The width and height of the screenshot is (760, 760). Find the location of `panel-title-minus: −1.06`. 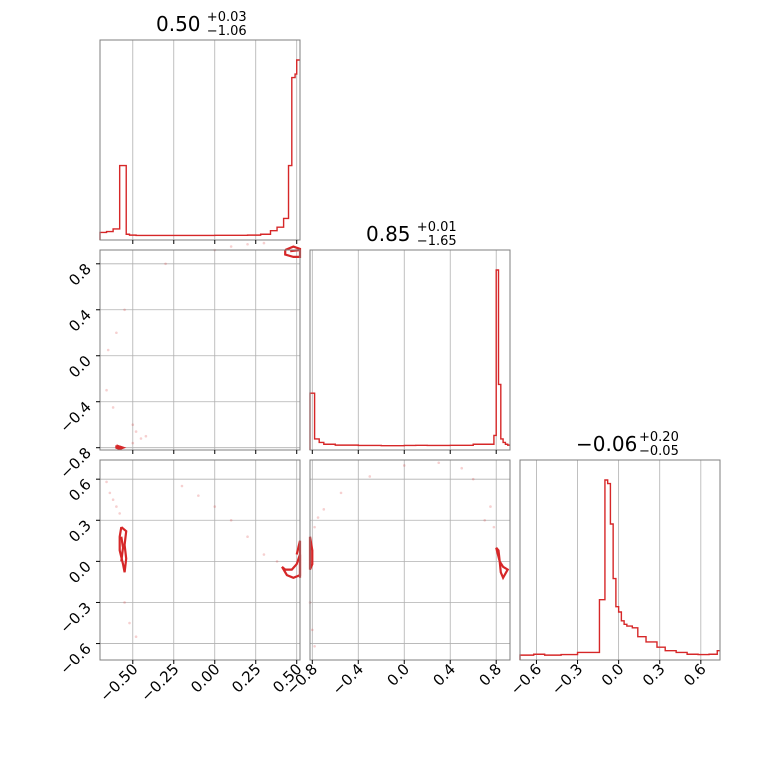

panel-title-minus: −1.06 is located at coordinates (227, 31).